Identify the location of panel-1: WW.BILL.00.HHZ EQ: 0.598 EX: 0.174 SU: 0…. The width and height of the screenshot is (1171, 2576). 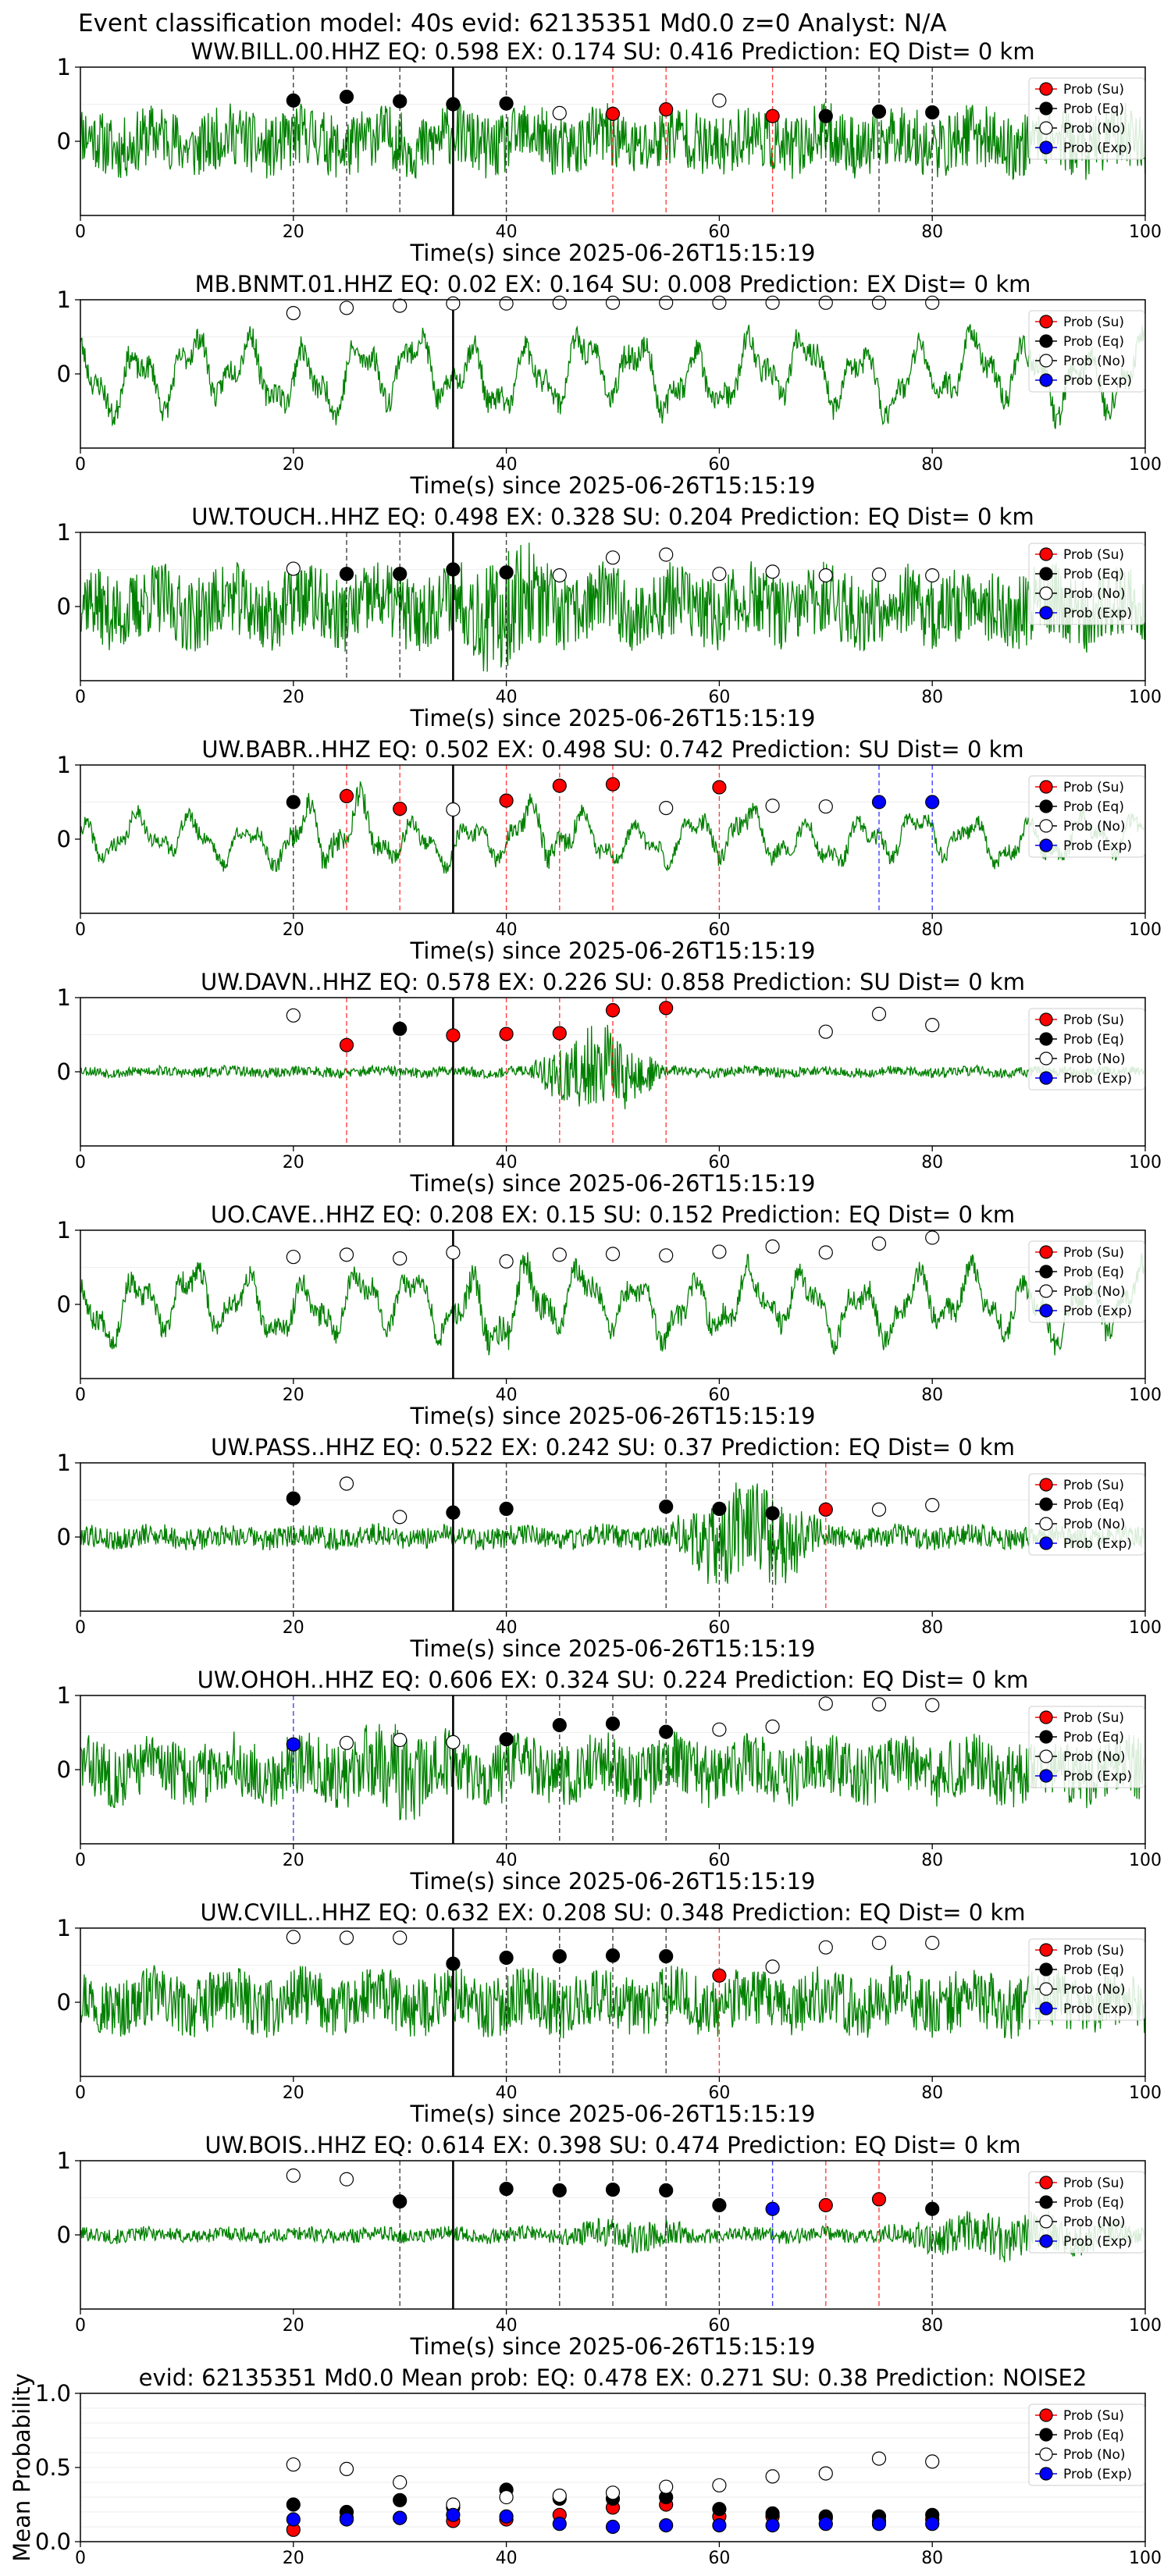
(609, 152).